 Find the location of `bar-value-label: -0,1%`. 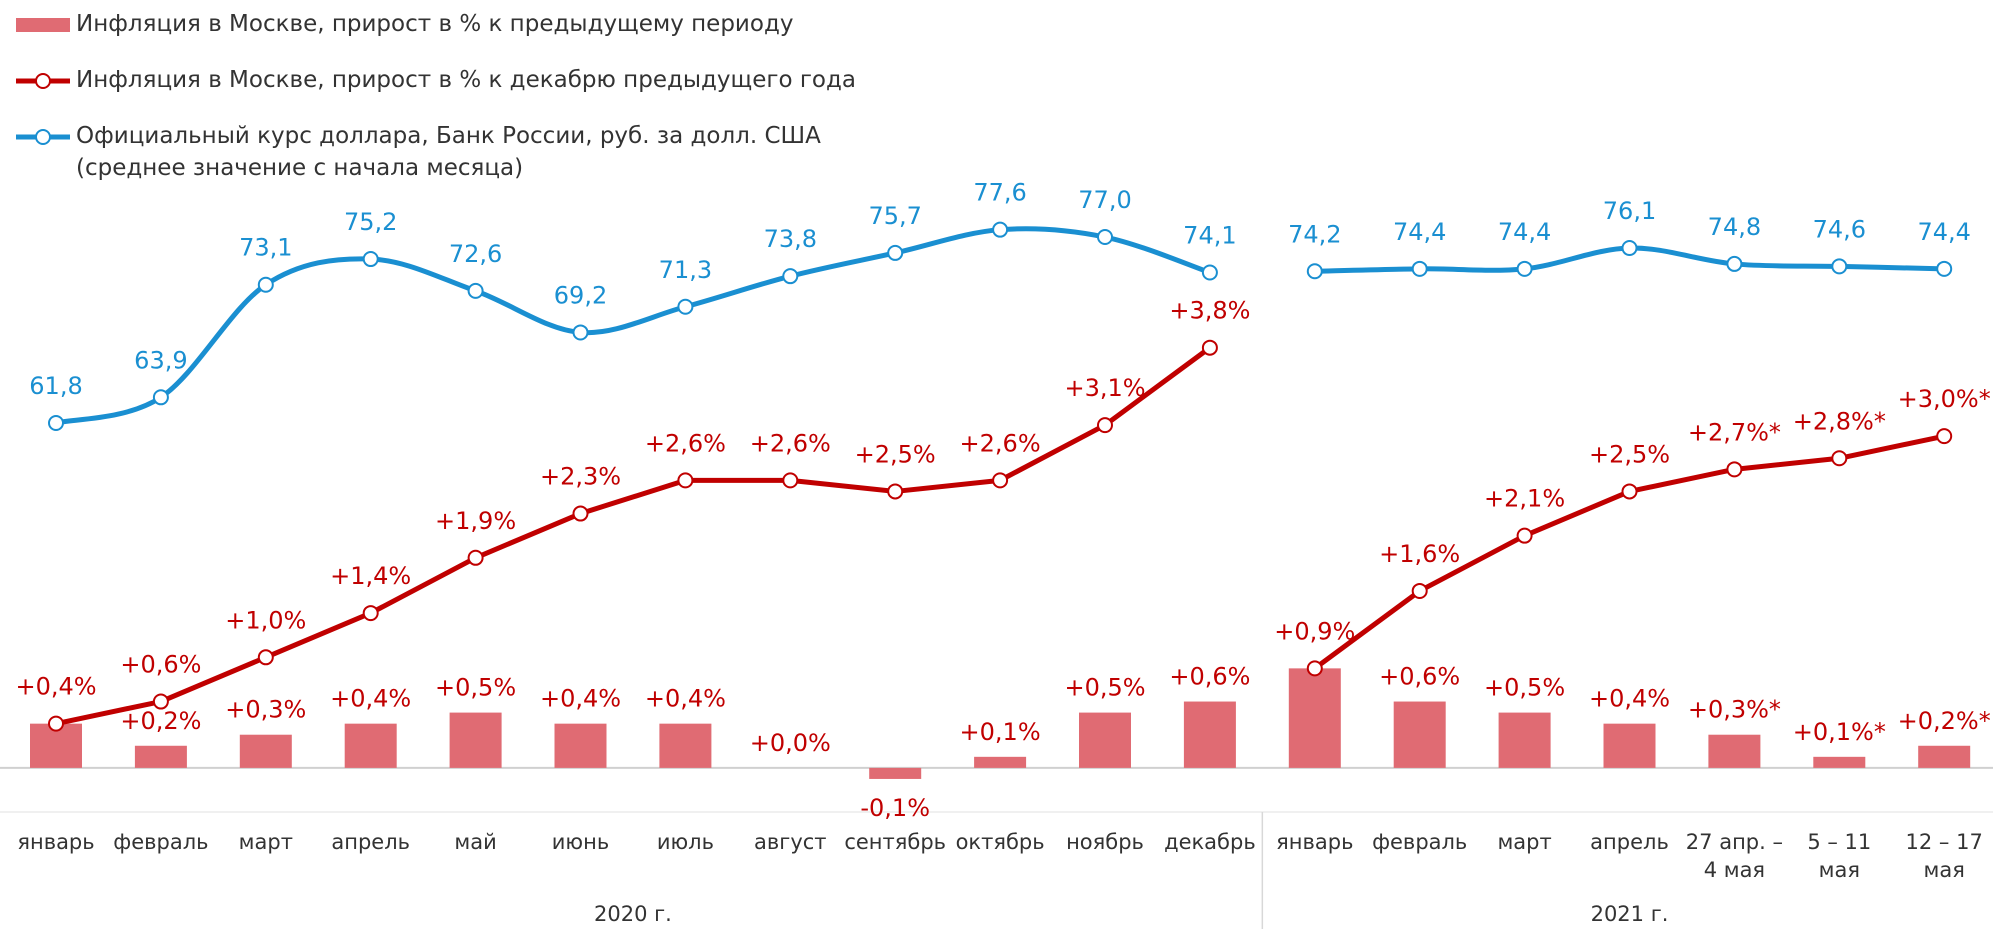

bar-value-label: -0,1% is located at coordinates (895, 808).